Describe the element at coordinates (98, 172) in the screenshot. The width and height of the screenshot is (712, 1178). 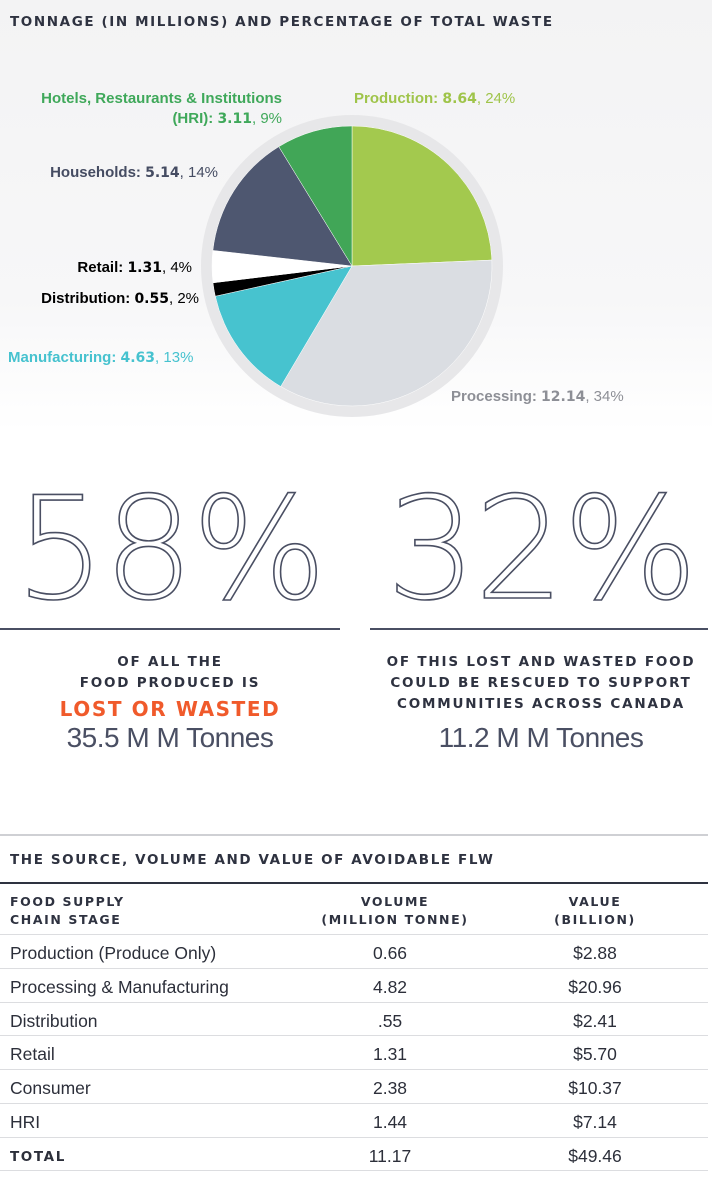
I see `label-households-name: Households:` at that location.